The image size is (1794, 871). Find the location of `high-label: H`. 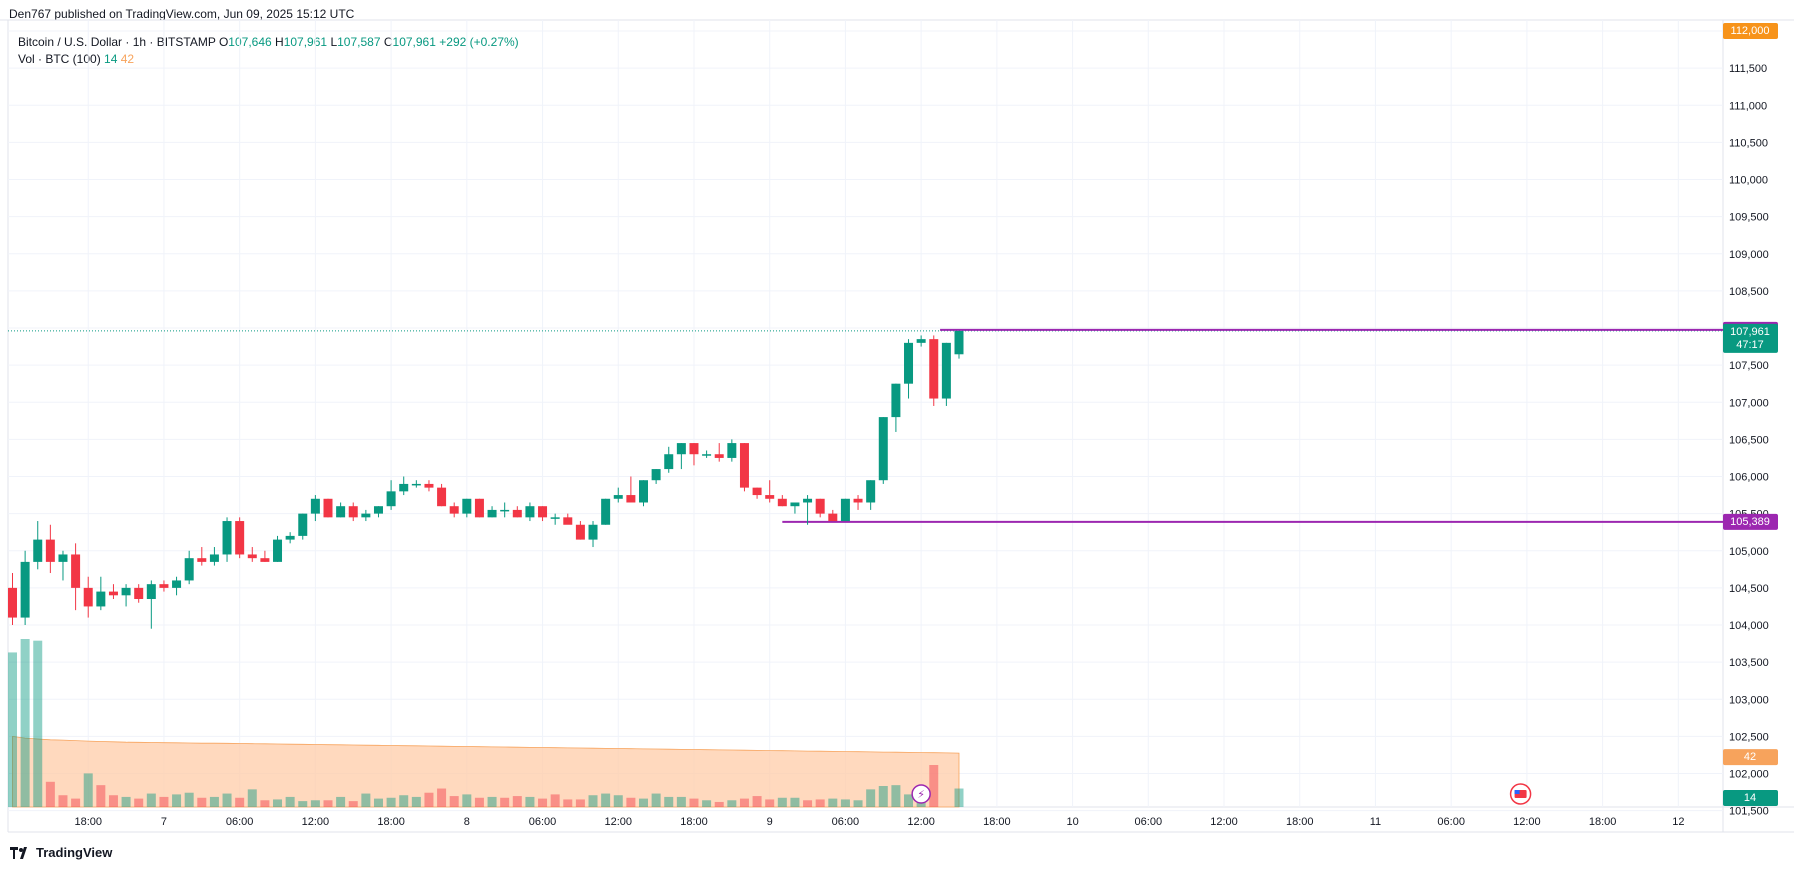

high-label: H is located at coordinates (279, 42).